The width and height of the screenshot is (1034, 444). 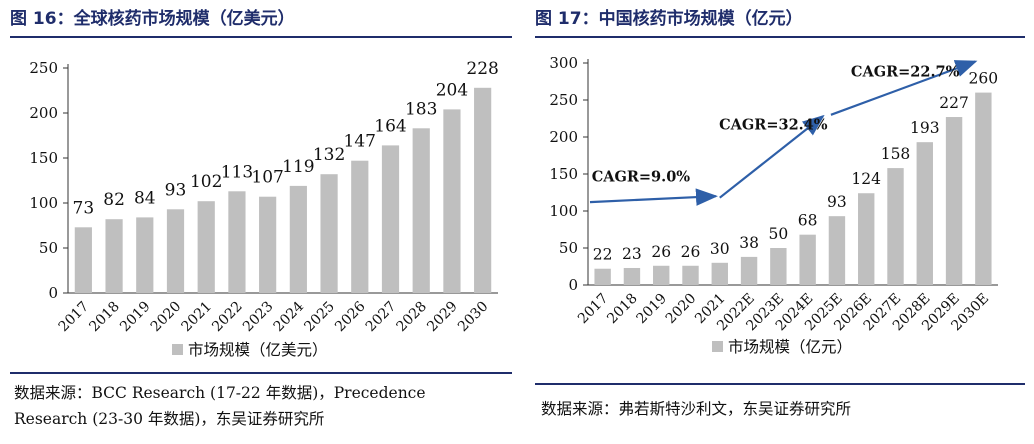 I want to click on y-tick-label: 300, so click(x=563, y=63).